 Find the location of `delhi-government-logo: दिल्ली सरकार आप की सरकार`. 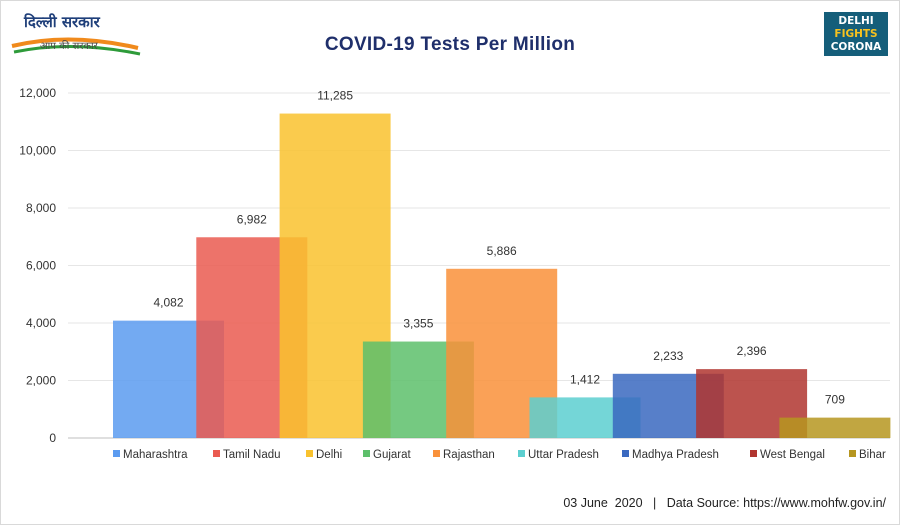

delhi-government-logo: दिल्ली सरकार आप की सरकार is located at coordinates (80, 34).